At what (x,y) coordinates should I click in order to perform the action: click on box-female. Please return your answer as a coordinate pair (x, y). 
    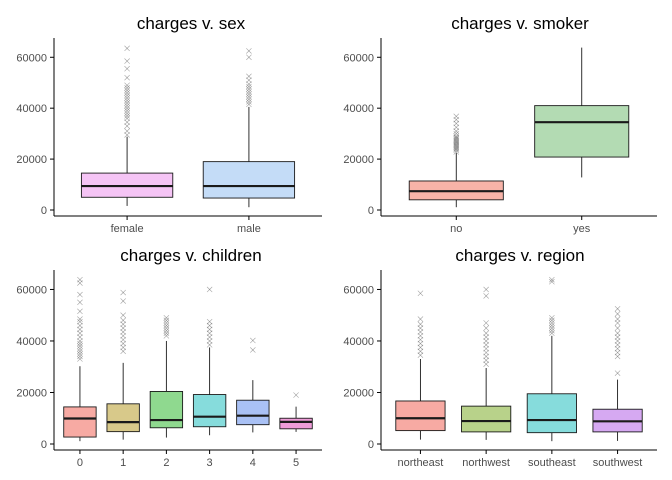
    Looking at the image, I should click on (127, 125).